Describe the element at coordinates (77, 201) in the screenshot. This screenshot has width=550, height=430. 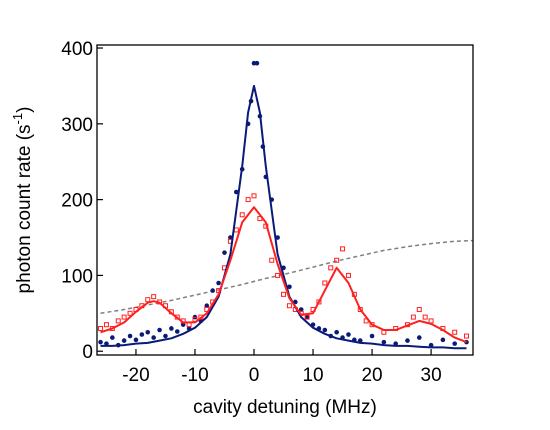
I see `y-tick-label: 200` at that location.